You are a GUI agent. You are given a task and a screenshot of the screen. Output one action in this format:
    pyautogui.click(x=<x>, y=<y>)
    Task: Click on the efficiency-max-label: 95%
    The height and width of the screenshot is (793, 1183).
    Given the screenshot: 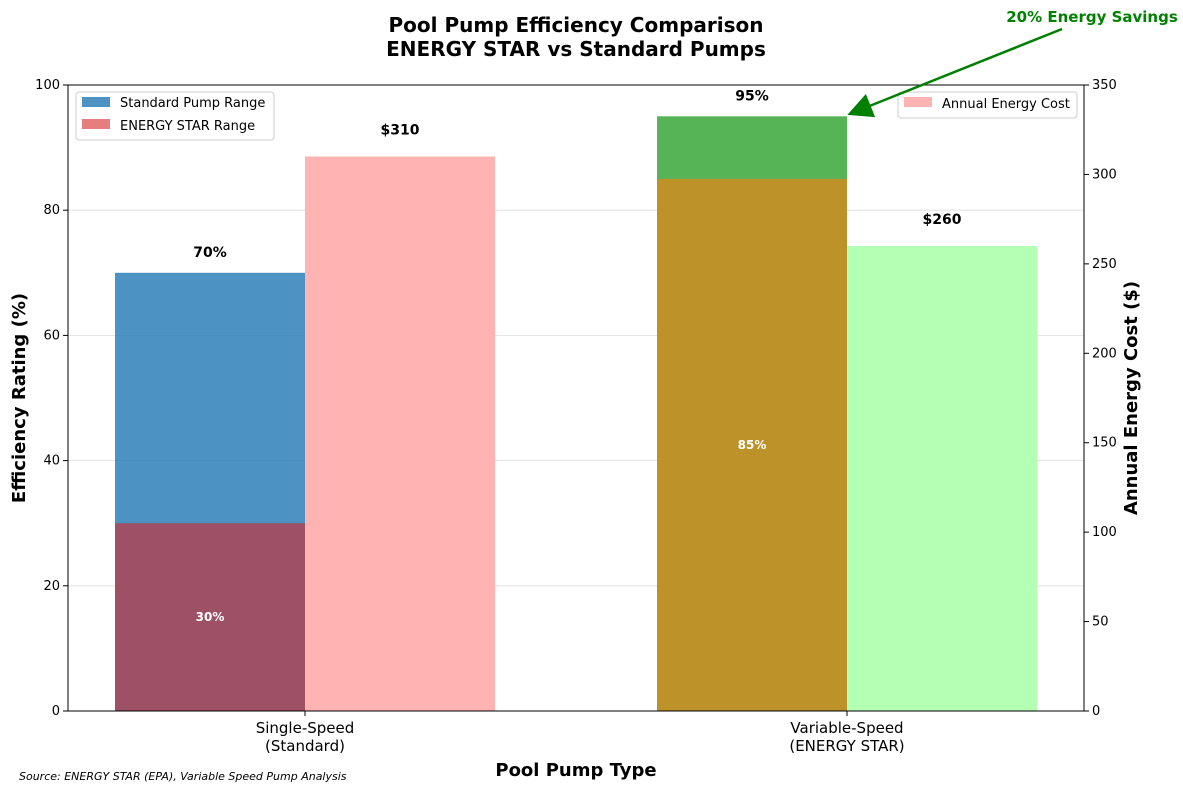 What is the action you would take?
    pyautogui.click(x=752, y=96)
    